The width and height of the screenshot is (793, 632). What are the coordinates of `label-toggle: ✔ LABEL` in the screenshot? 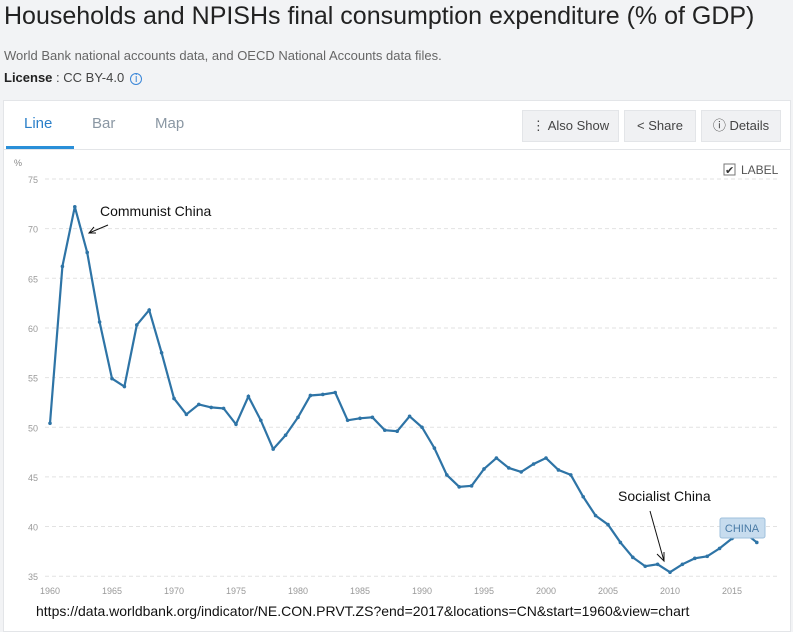 It's located at (751, 170).